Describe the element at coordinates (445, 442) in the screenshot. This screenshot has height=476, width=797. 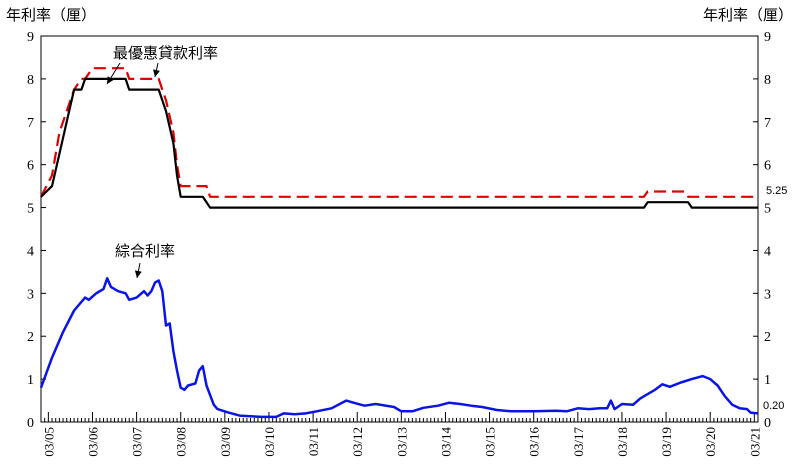
I see `x-tick-label: 03/14` at that location.